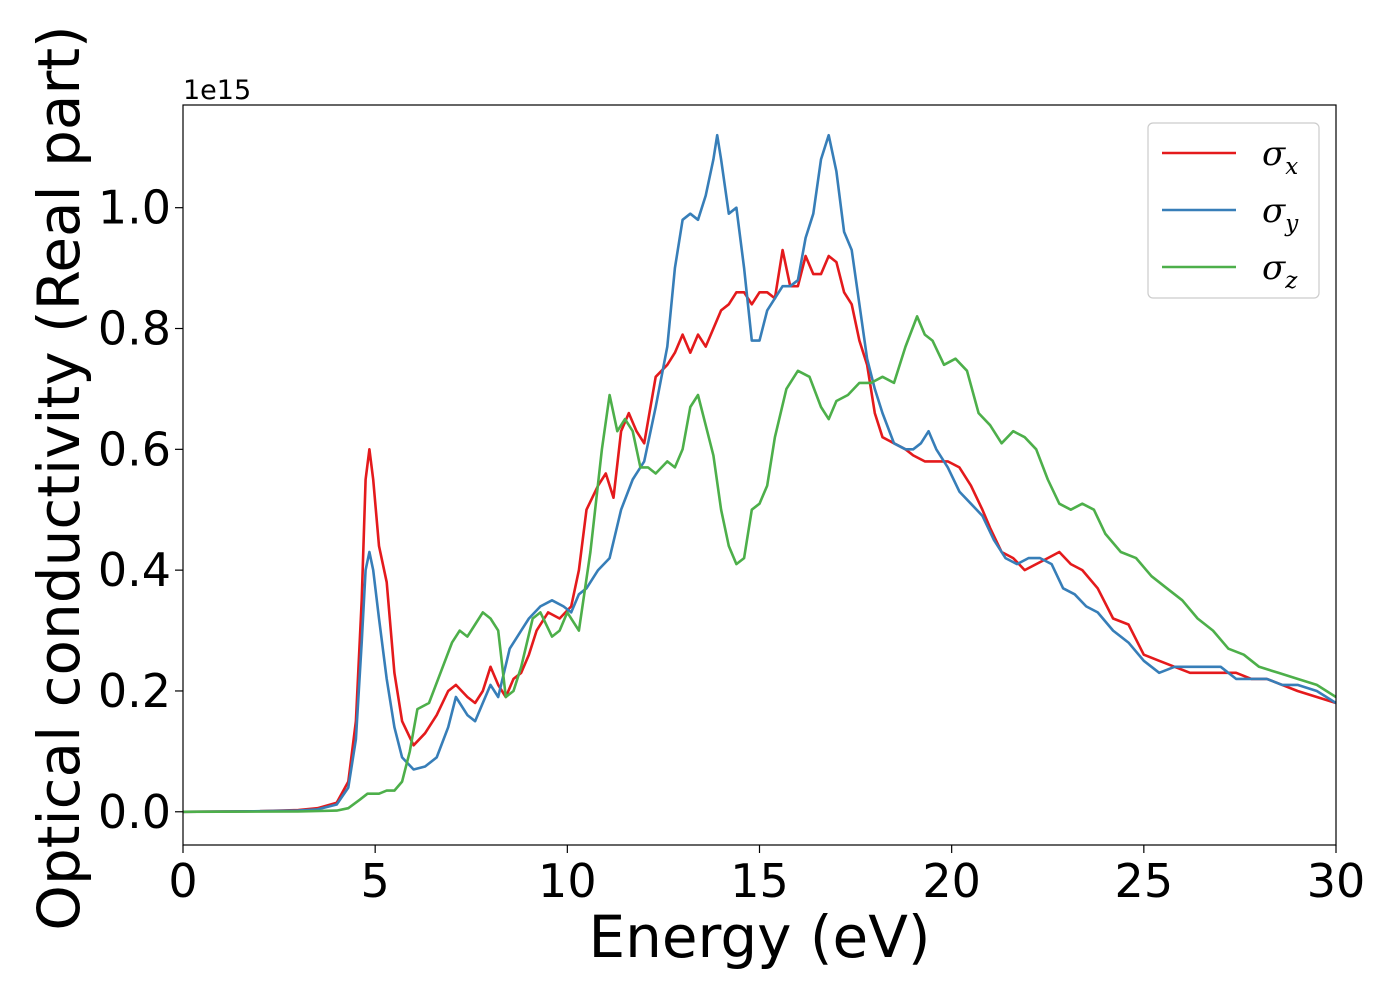  I want to click on legend: σx σy σz, so click(1233, 210).